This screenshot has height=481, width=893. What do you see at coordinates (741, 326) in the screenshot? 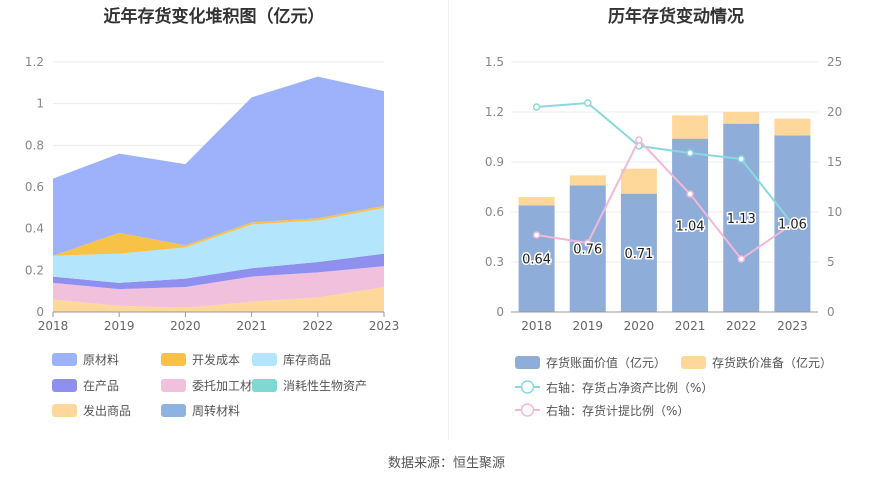
I see `right-x-tick-label: 2022` at bounding box center [741, 326].